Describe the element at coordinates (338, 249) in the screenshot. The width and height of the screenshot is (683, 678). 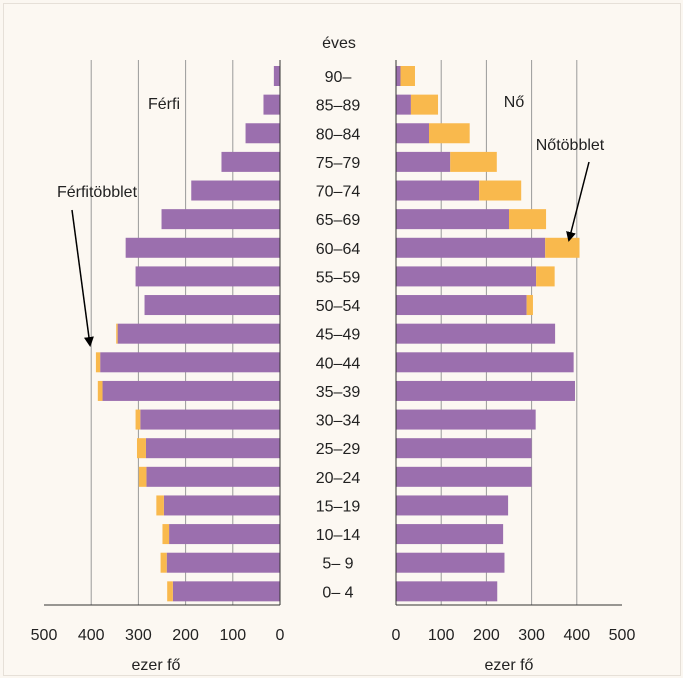
I see `age-group-label: 60–64` at that location.